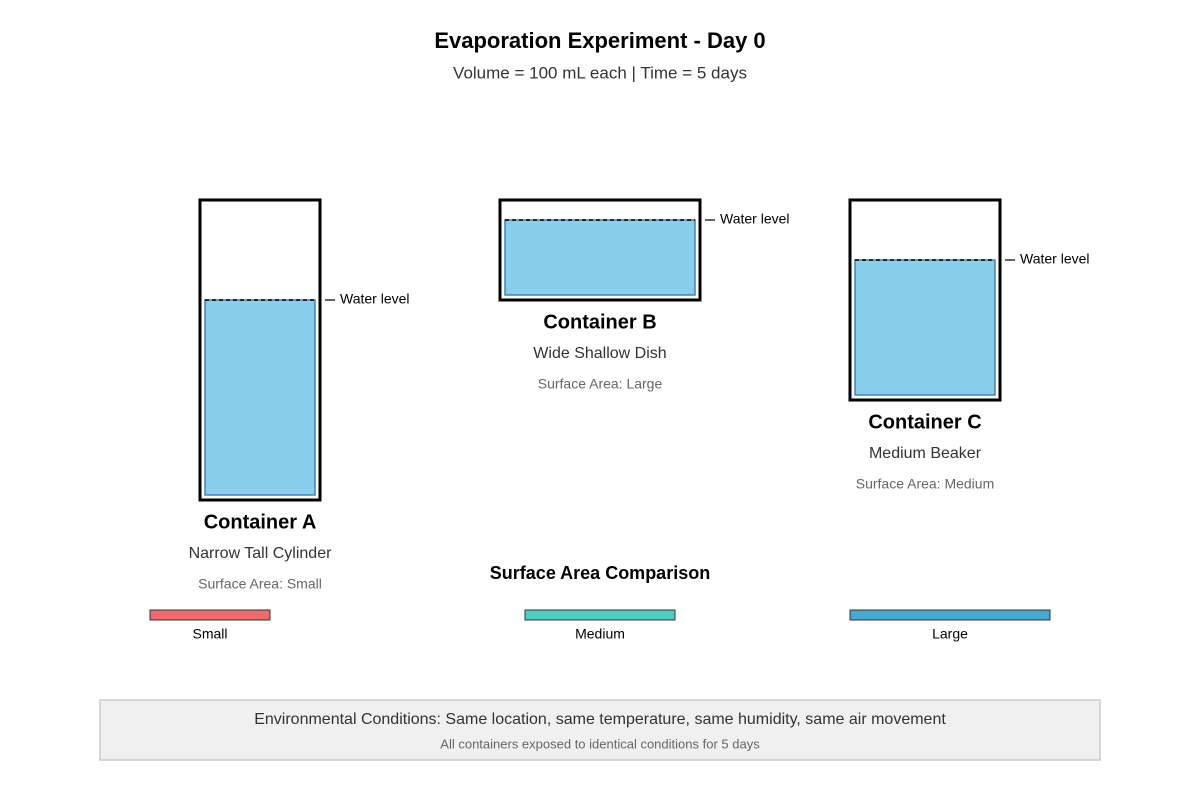 This screenshot has height=800, width=1200. Describe the element at coordinates (599, 322) in the screenshot. I see `container-name: Container B` at that location.